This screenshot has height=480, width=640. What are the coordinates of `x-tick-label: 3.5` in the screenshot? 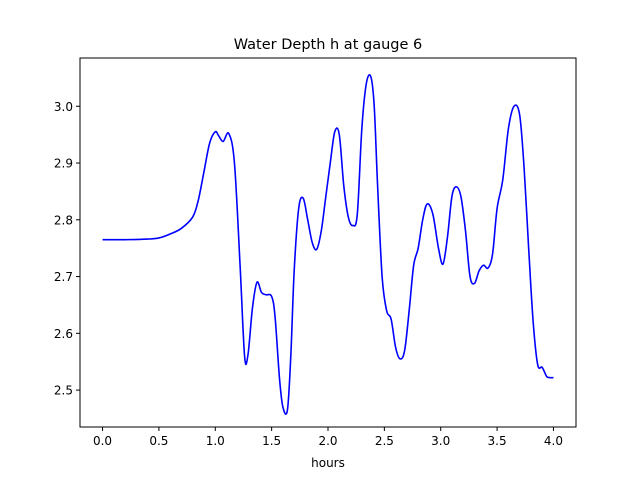 It's located at (497, 441).